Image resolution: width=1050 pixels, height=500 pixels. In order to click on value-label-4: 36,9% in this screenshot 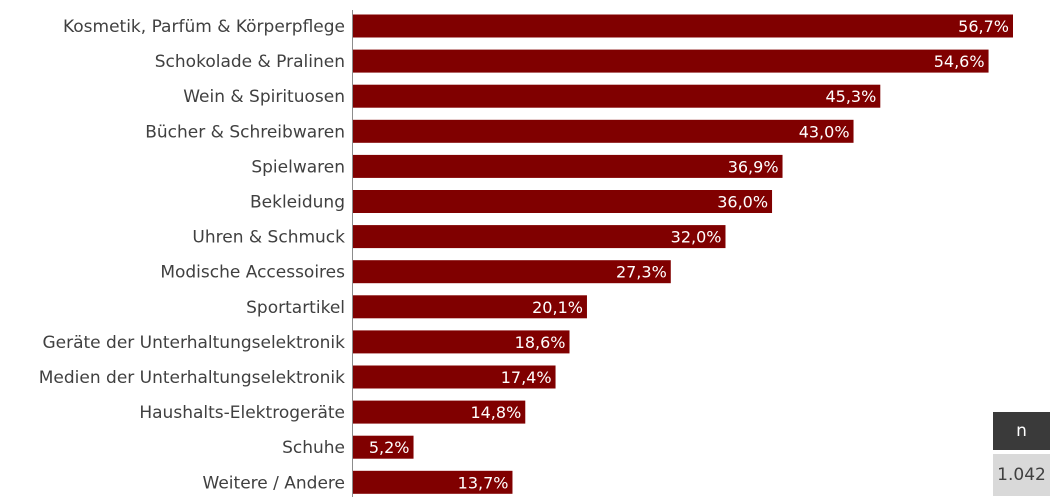, I will do `click(753, 166)`.